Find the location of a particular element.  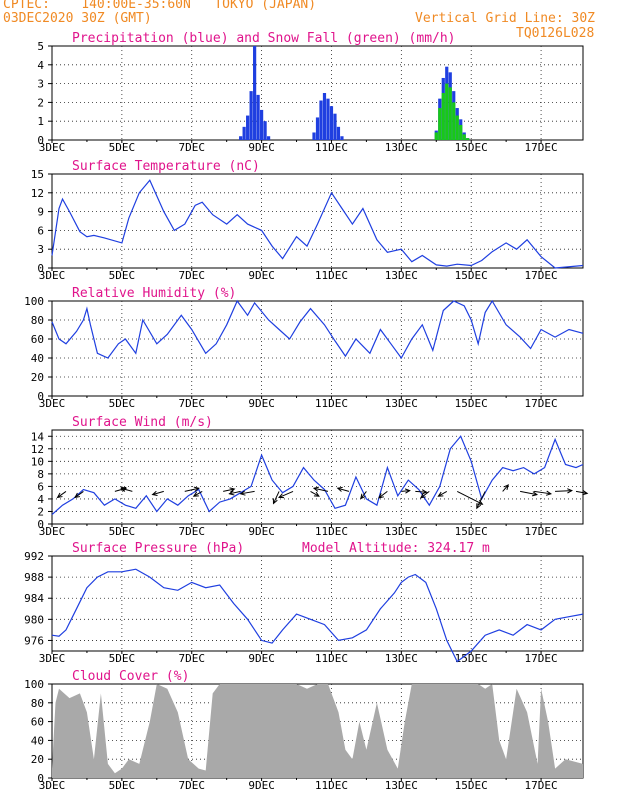

y-tick-label: 4 is located at coordinates (40, 65).